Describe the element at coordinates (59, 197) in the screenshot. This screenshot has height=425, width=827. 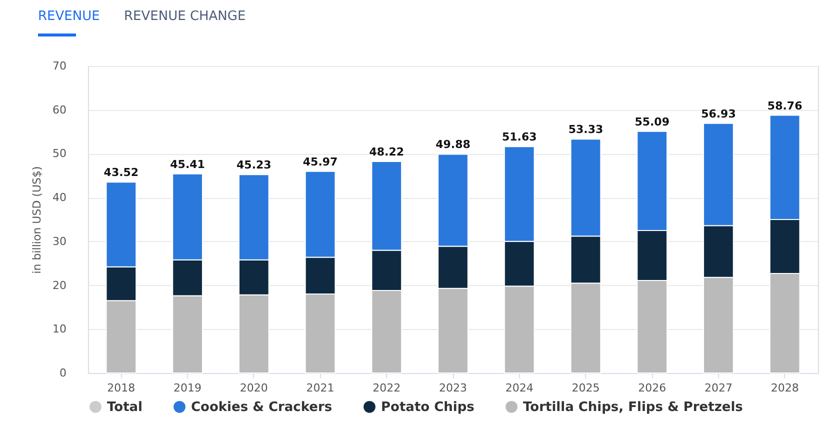
I see `y-tick-label: 40` at that location.